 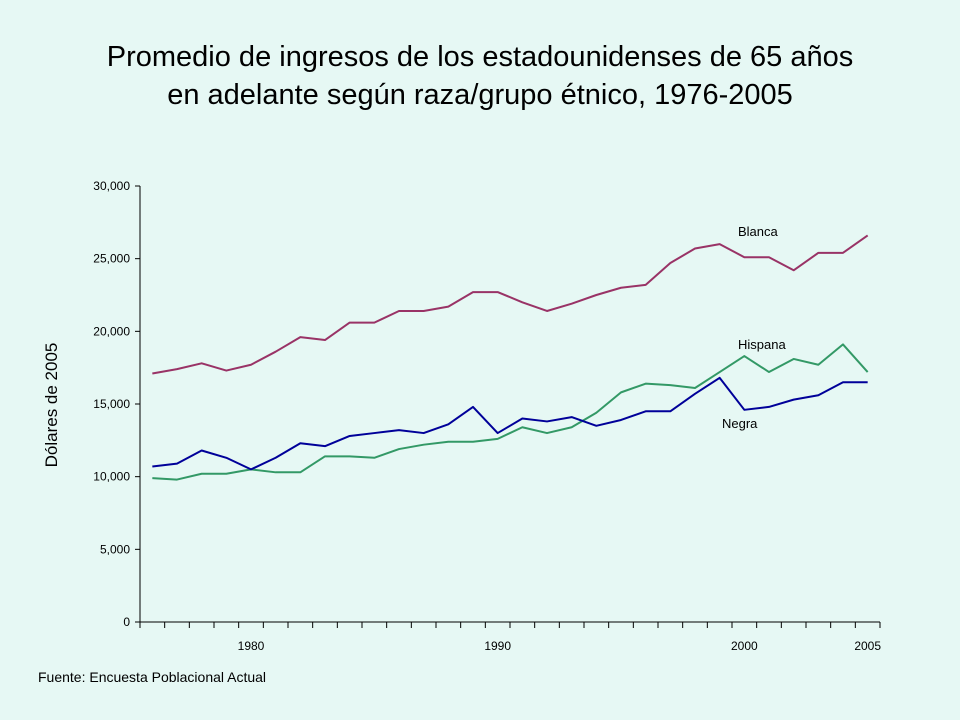 What do you see at coordinates (51, 405) in the screenshot?
I see `y-axis-title: Dólares de 2005` at bounding box center [51, 405].